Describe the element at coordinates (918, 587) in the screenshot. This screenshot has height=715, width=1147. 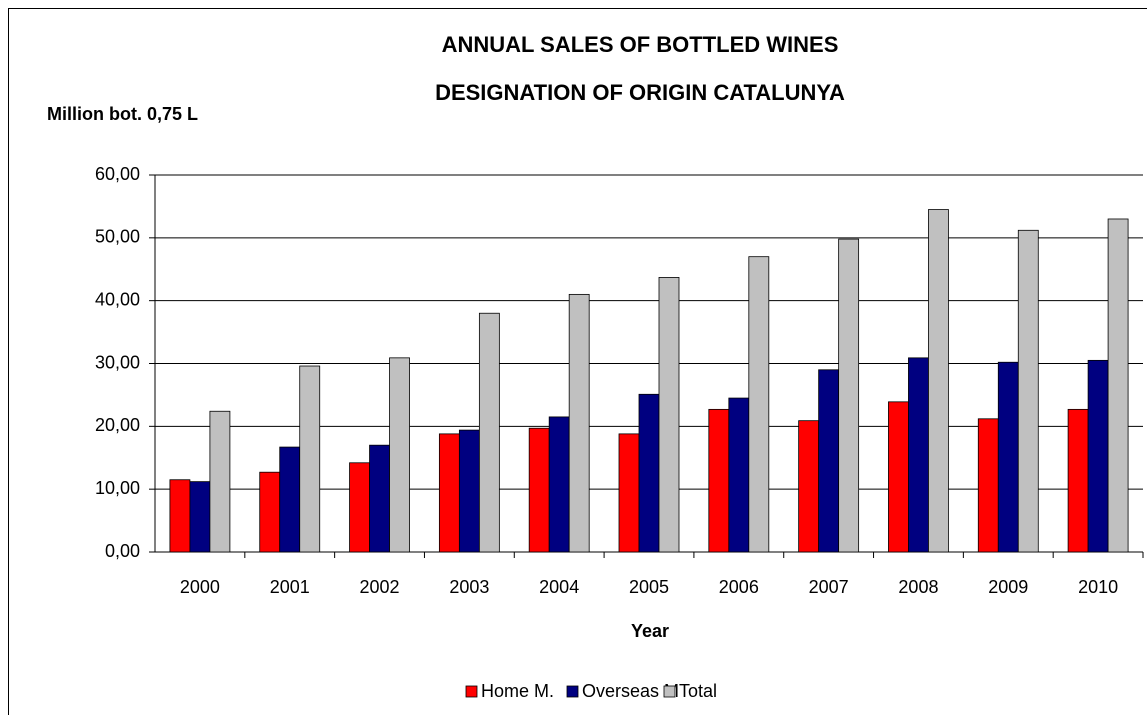
I see `x-tick-label: 2008` at that location.